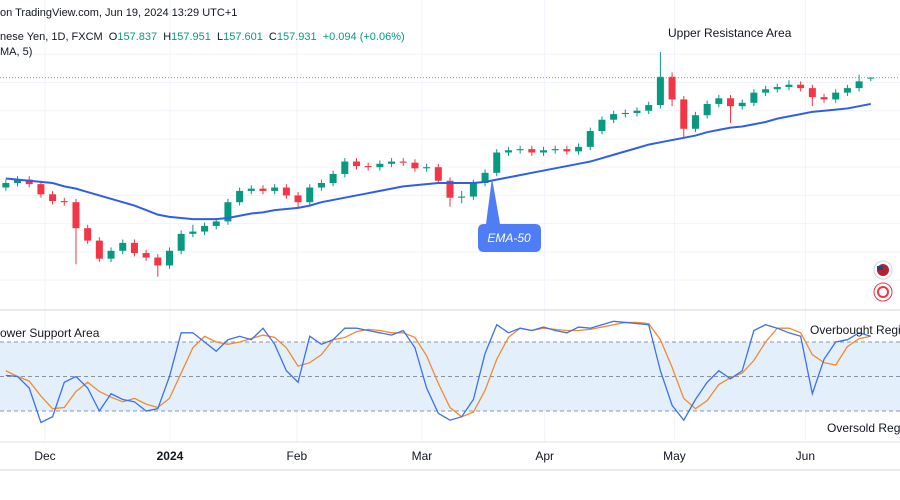 This screenshot has width=900, height=500. What do you see at coordinates (509, 238) in the screenshot?
I see `ema-callout-label: EMA-50` at bounding box center [509, 238].